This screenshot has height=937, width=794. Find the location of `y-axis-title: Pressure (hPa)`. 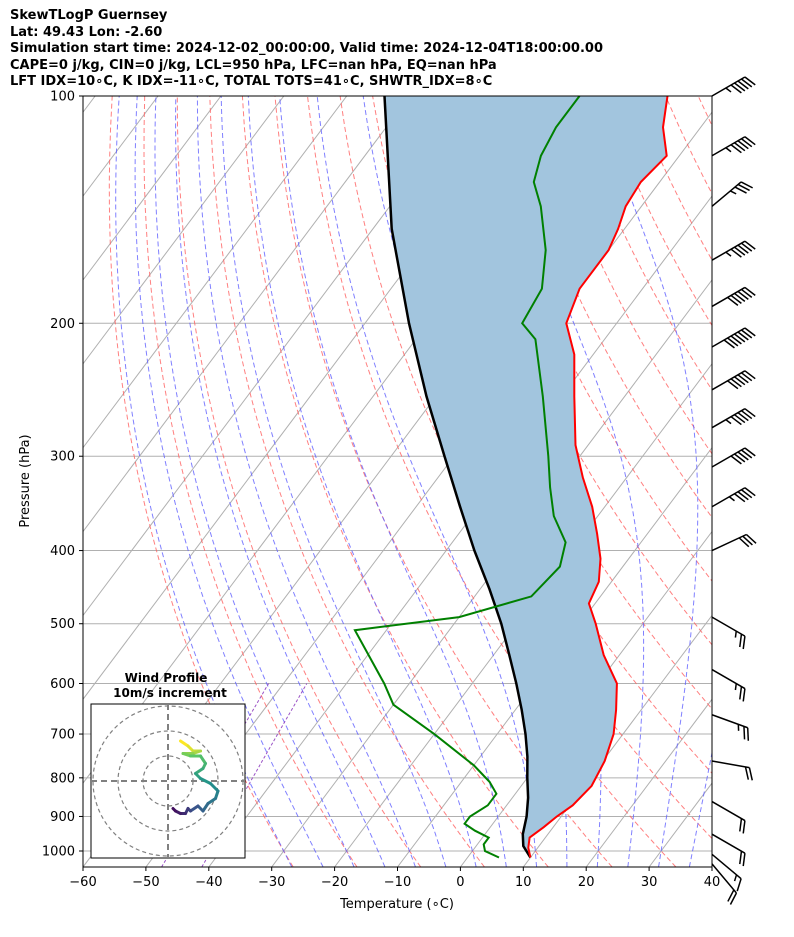

y-axis-title: Pressure (hPa) is located at coordinates (25, 480).